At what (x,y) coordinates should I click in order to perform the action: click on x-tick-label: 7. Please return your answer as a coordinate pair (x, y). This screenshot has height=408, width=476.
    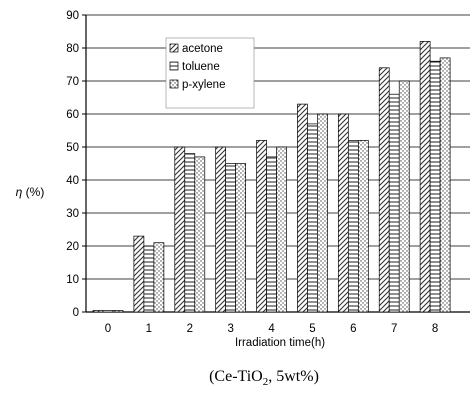
    Looking at the image, I should click on (394, 329).